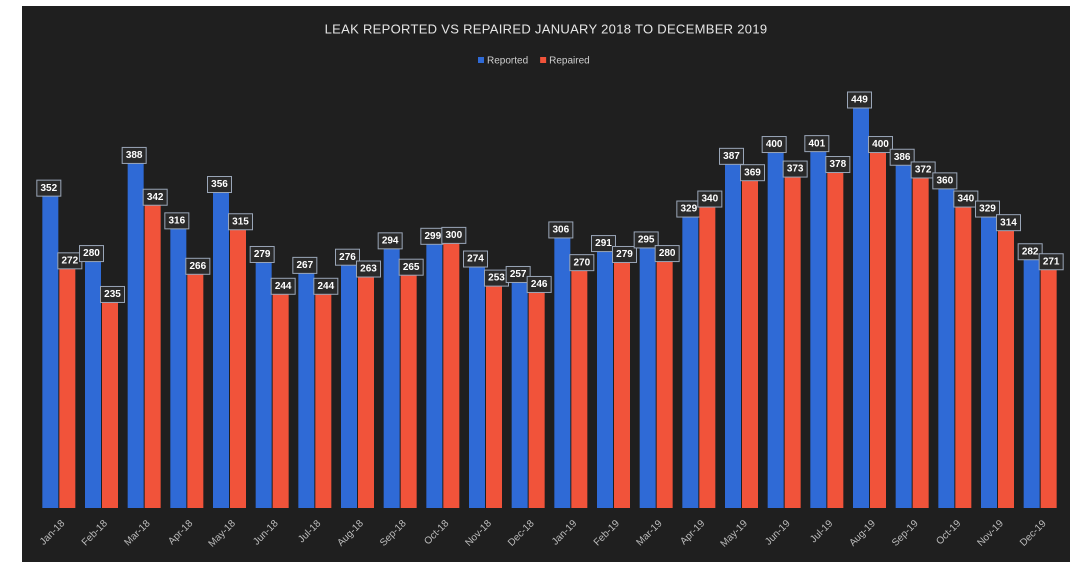 This screenshot has width=1076, height=573. What do you see at coordinates (453, 235) in the screenshot?
I see `value-label: 300` at bounding box center [453, 235].